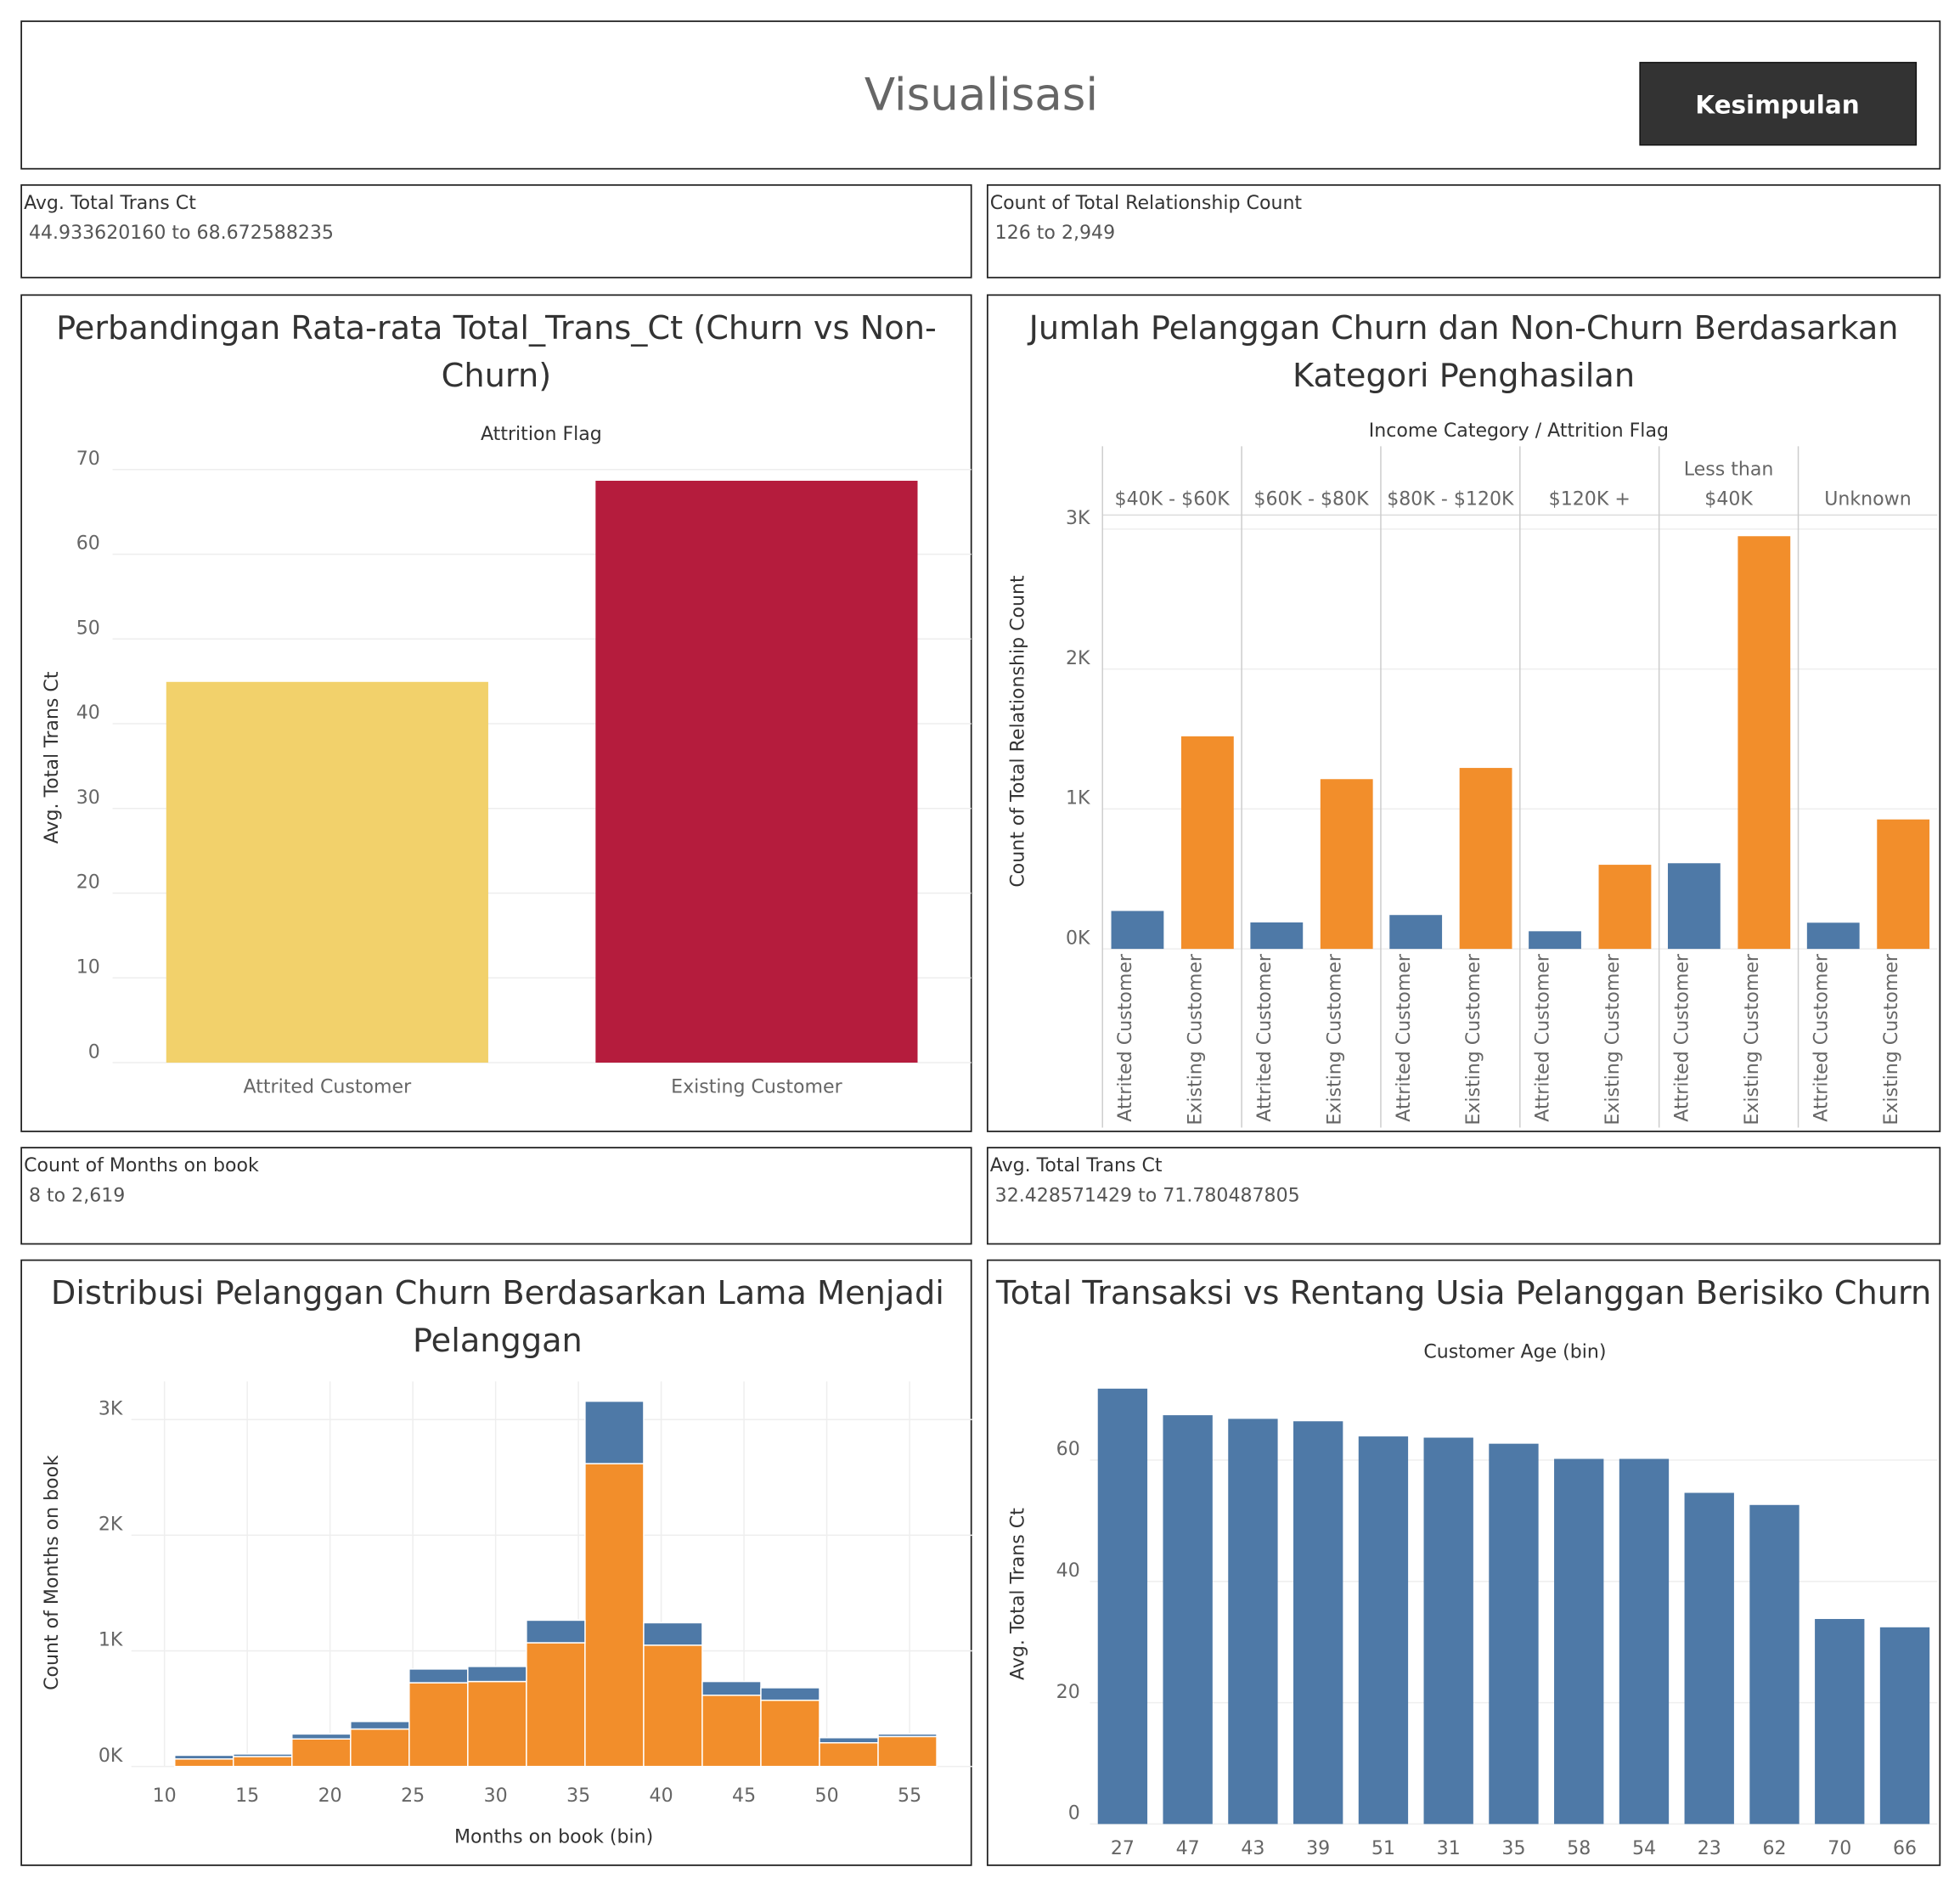 This screenshot has height=1884, width=1960. Describe the element at coordinates (1513, 1848) in the screenshot. I see `x-tick-label: 35` at that location.